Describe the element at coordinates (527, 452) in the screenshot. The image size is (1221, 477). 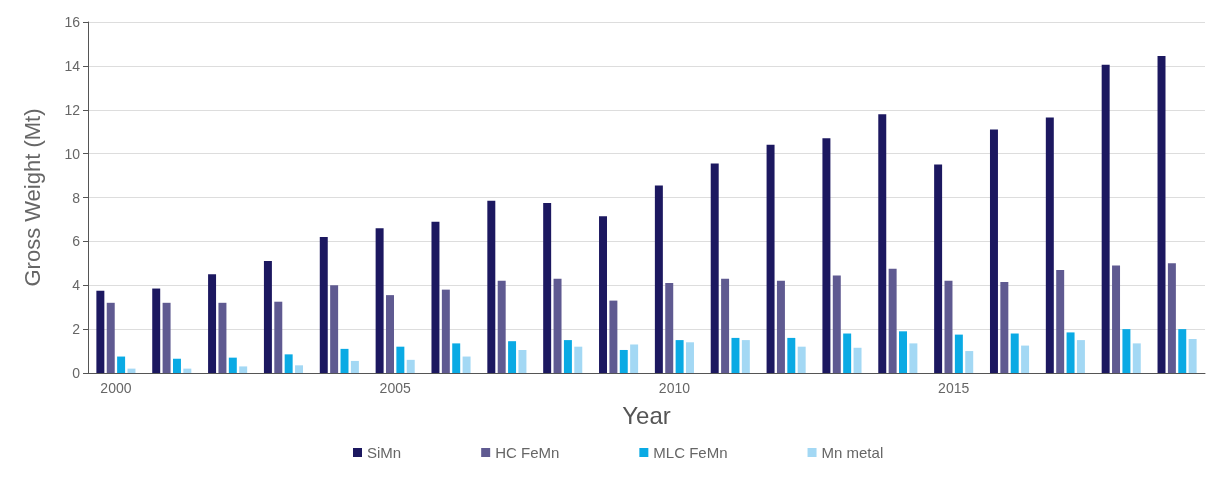
I see `legend-label: HC FeMn` at that location.